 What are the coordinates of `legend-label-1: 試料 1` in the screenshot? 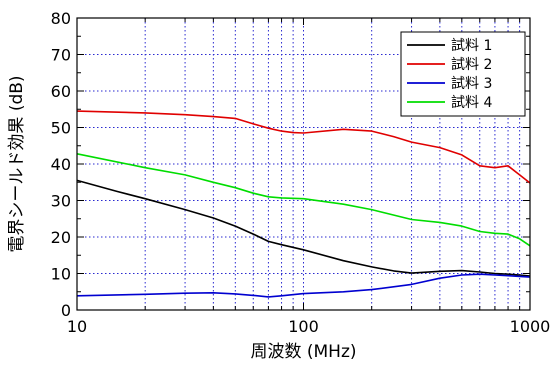 It's located at (471, 46).